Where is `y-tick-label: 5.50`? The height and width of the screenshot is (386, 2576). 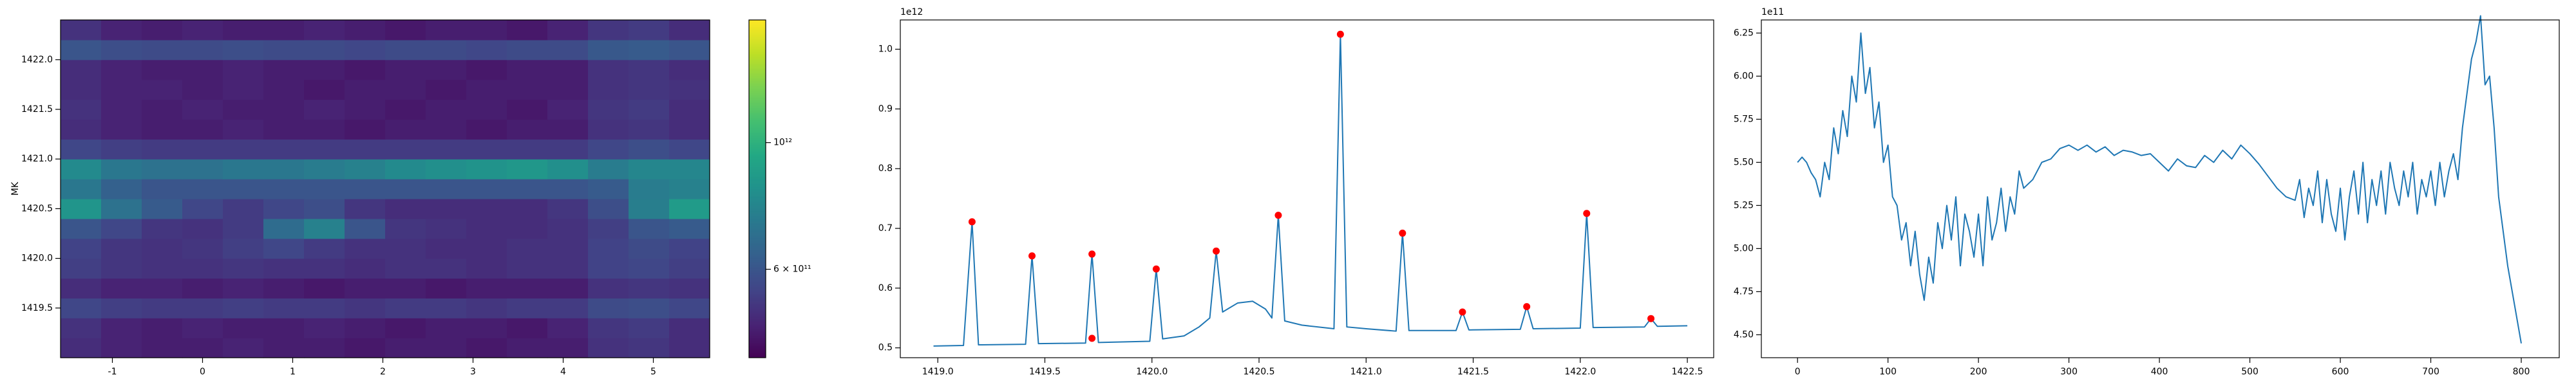
y-tick-label: 5.50 is located at coordinates (1744, 162).